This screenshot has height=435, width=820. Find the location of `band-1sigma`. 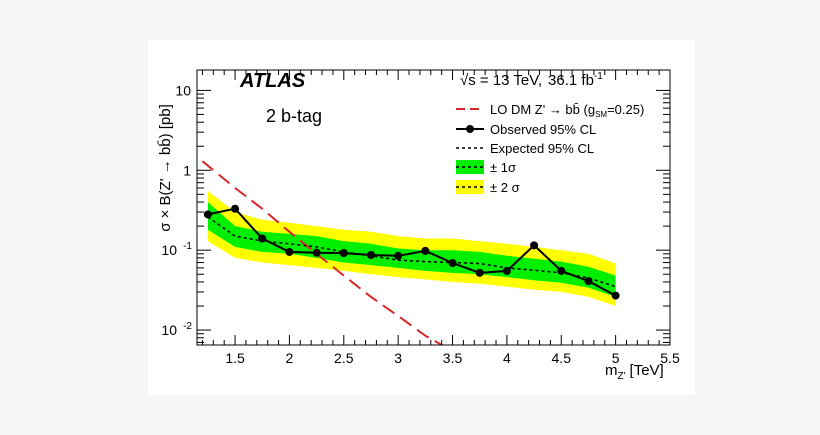

band-1sigma is located at coordinates (411, 249).